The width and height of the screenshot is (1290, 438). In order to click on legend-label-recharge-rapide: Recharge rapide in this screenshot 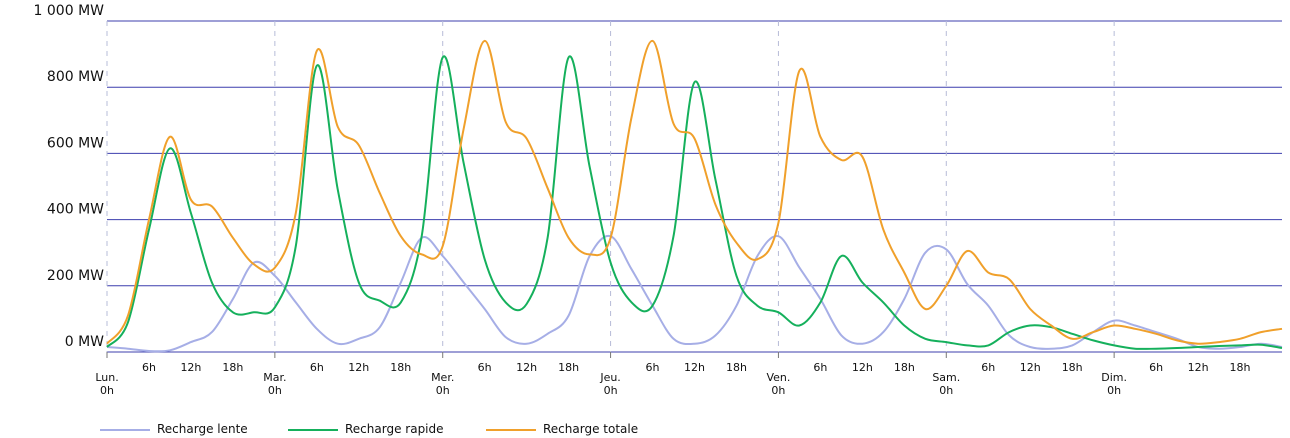, I will do `click(394, 429)`.